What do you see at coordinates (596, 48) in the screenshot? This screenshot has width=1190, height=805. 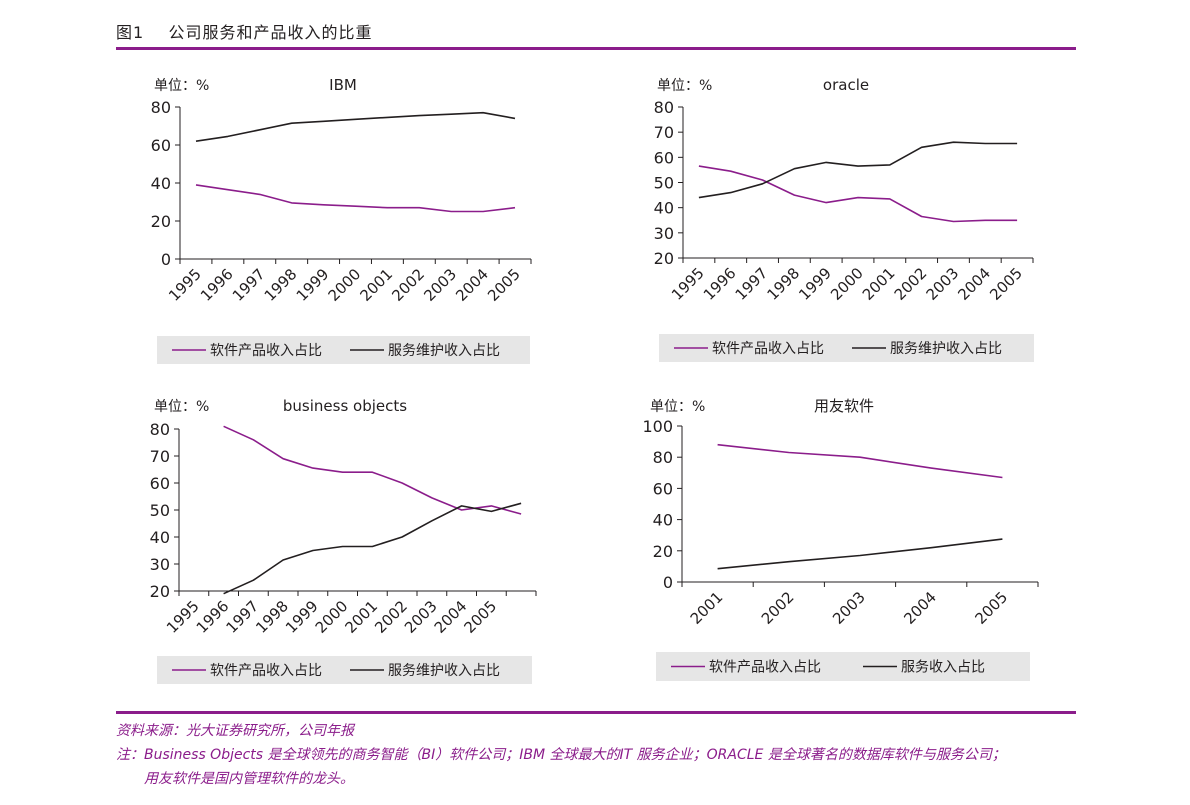 I see `header-rule` at bounding box center [596, 48].